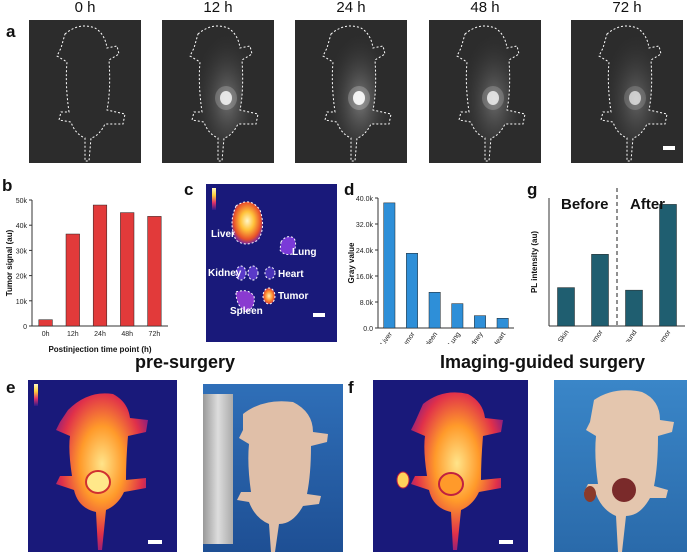 This screenshot has height=559, width=691. I want to click on organ-shapes, so click(264, 257).